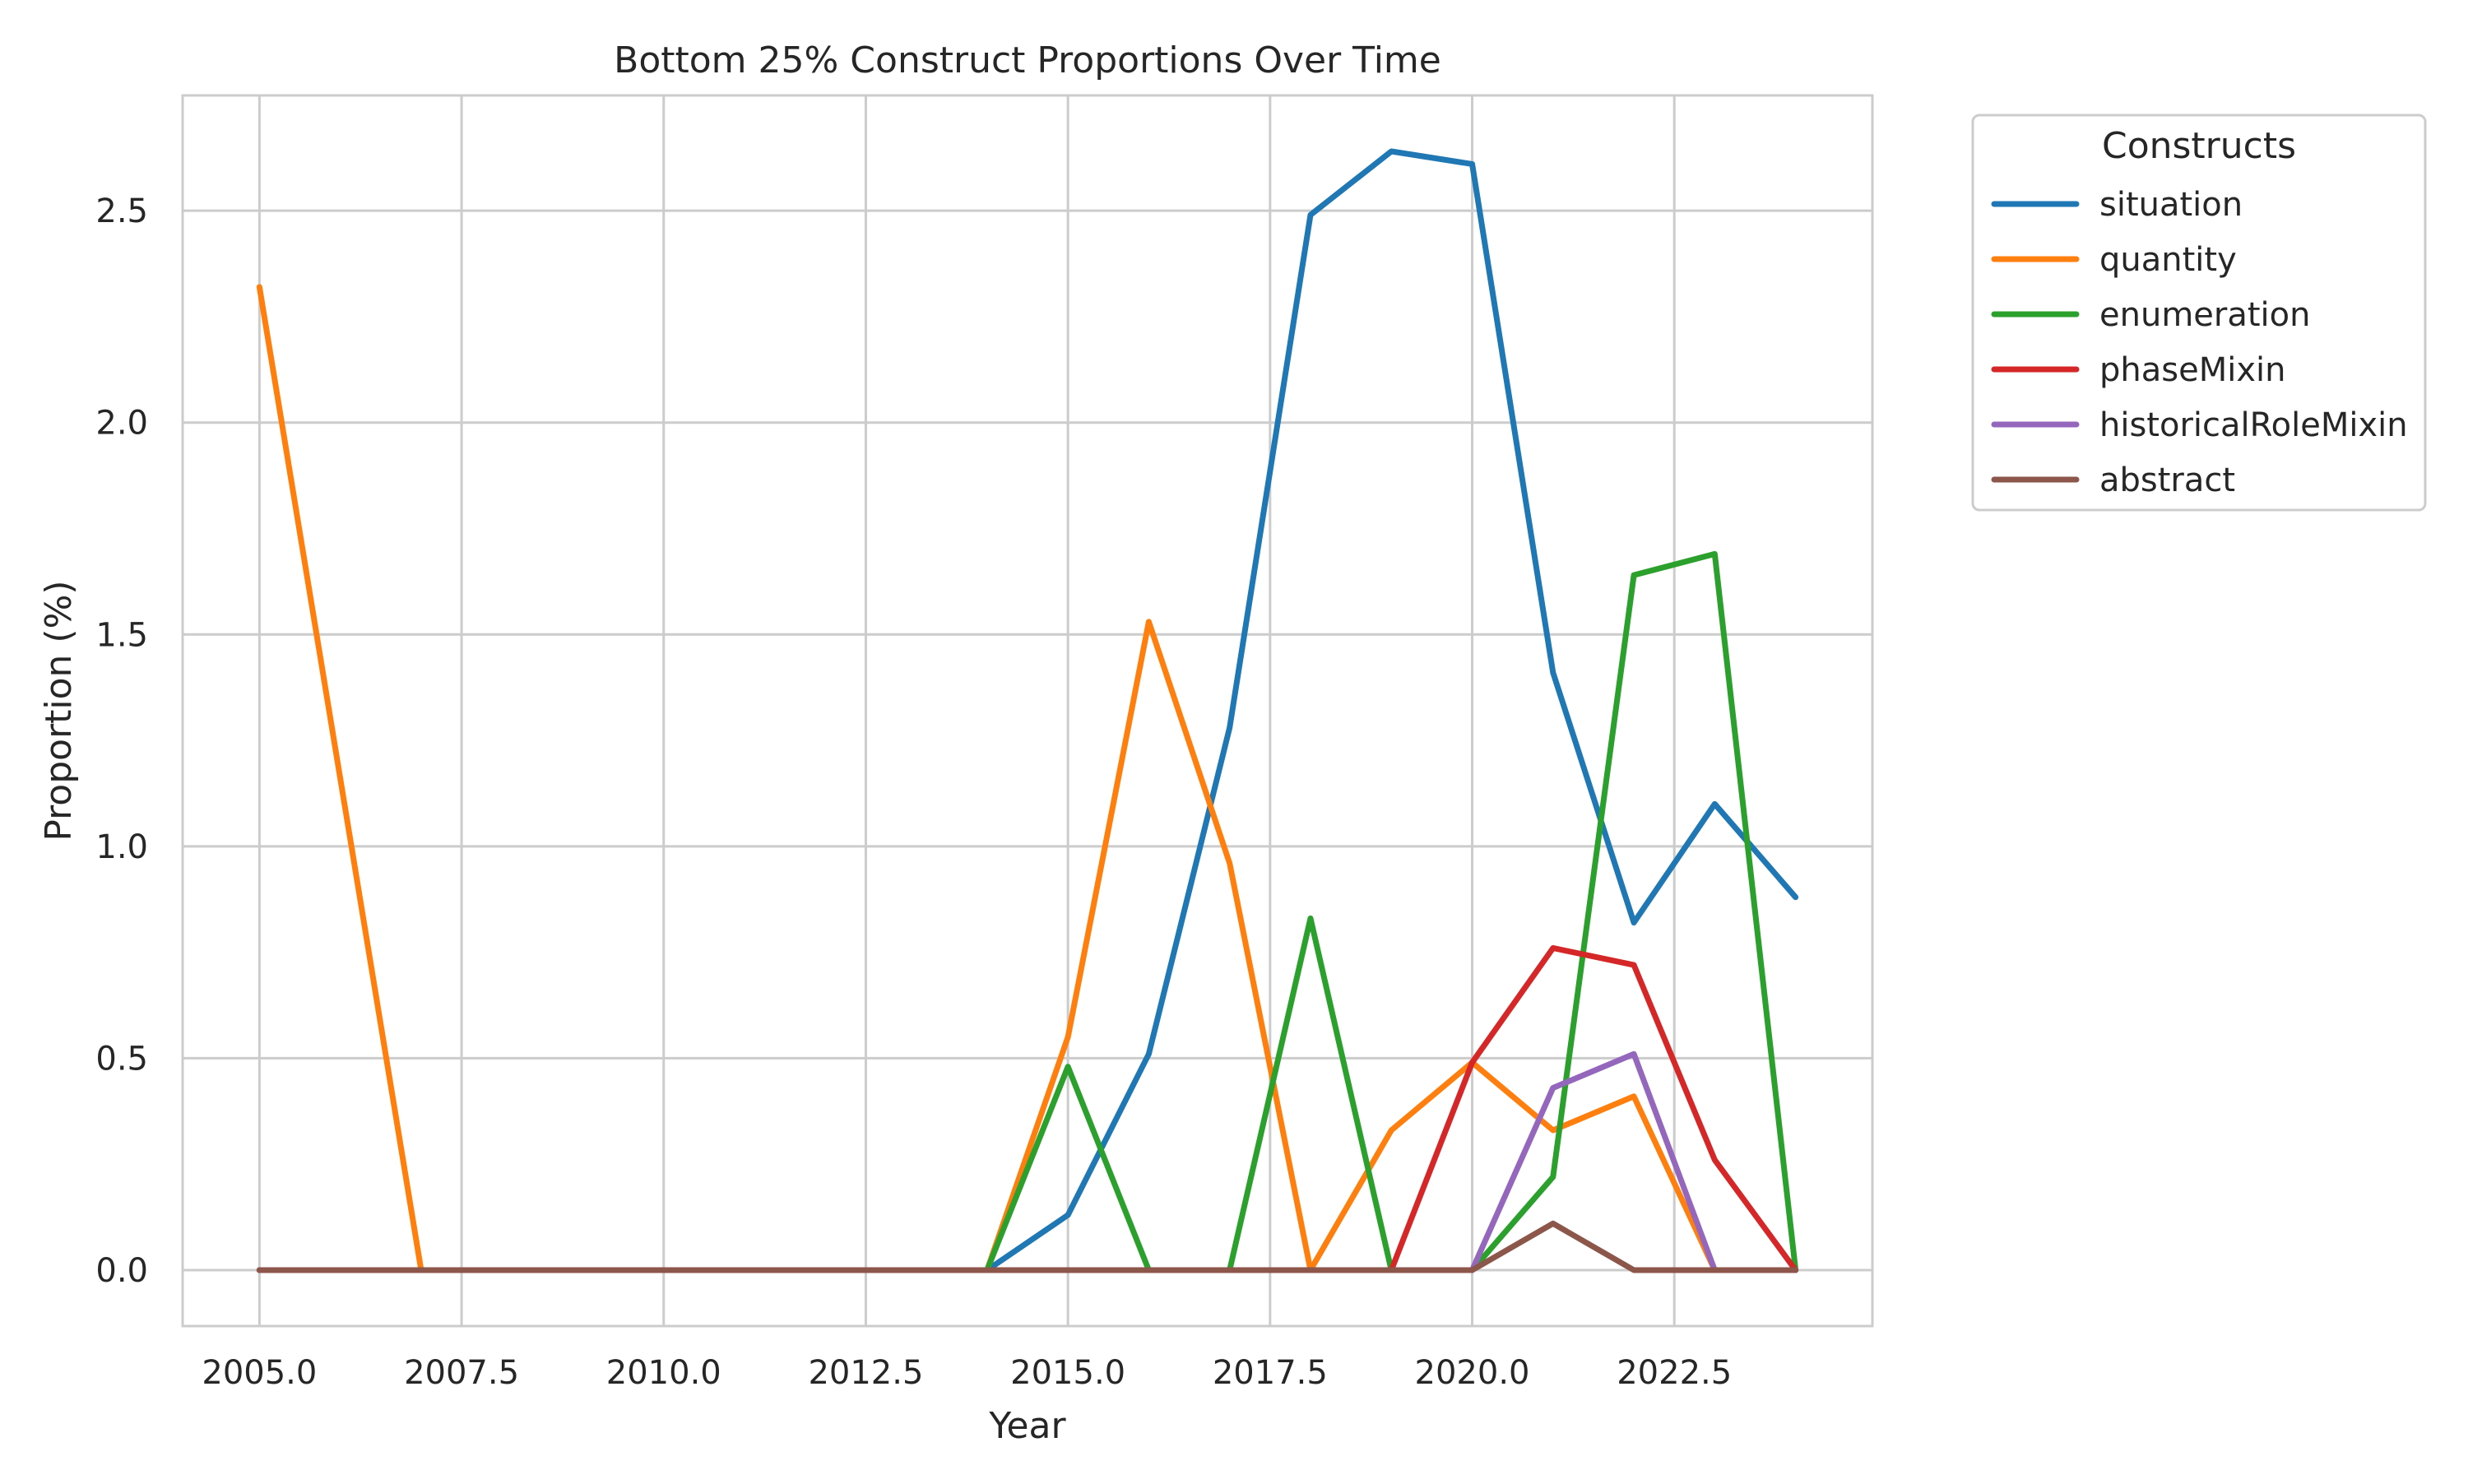 The width and height of the screenshot is (2468, 1484). I want to click on y-tick-label: 0.5, so click(121, 1059).